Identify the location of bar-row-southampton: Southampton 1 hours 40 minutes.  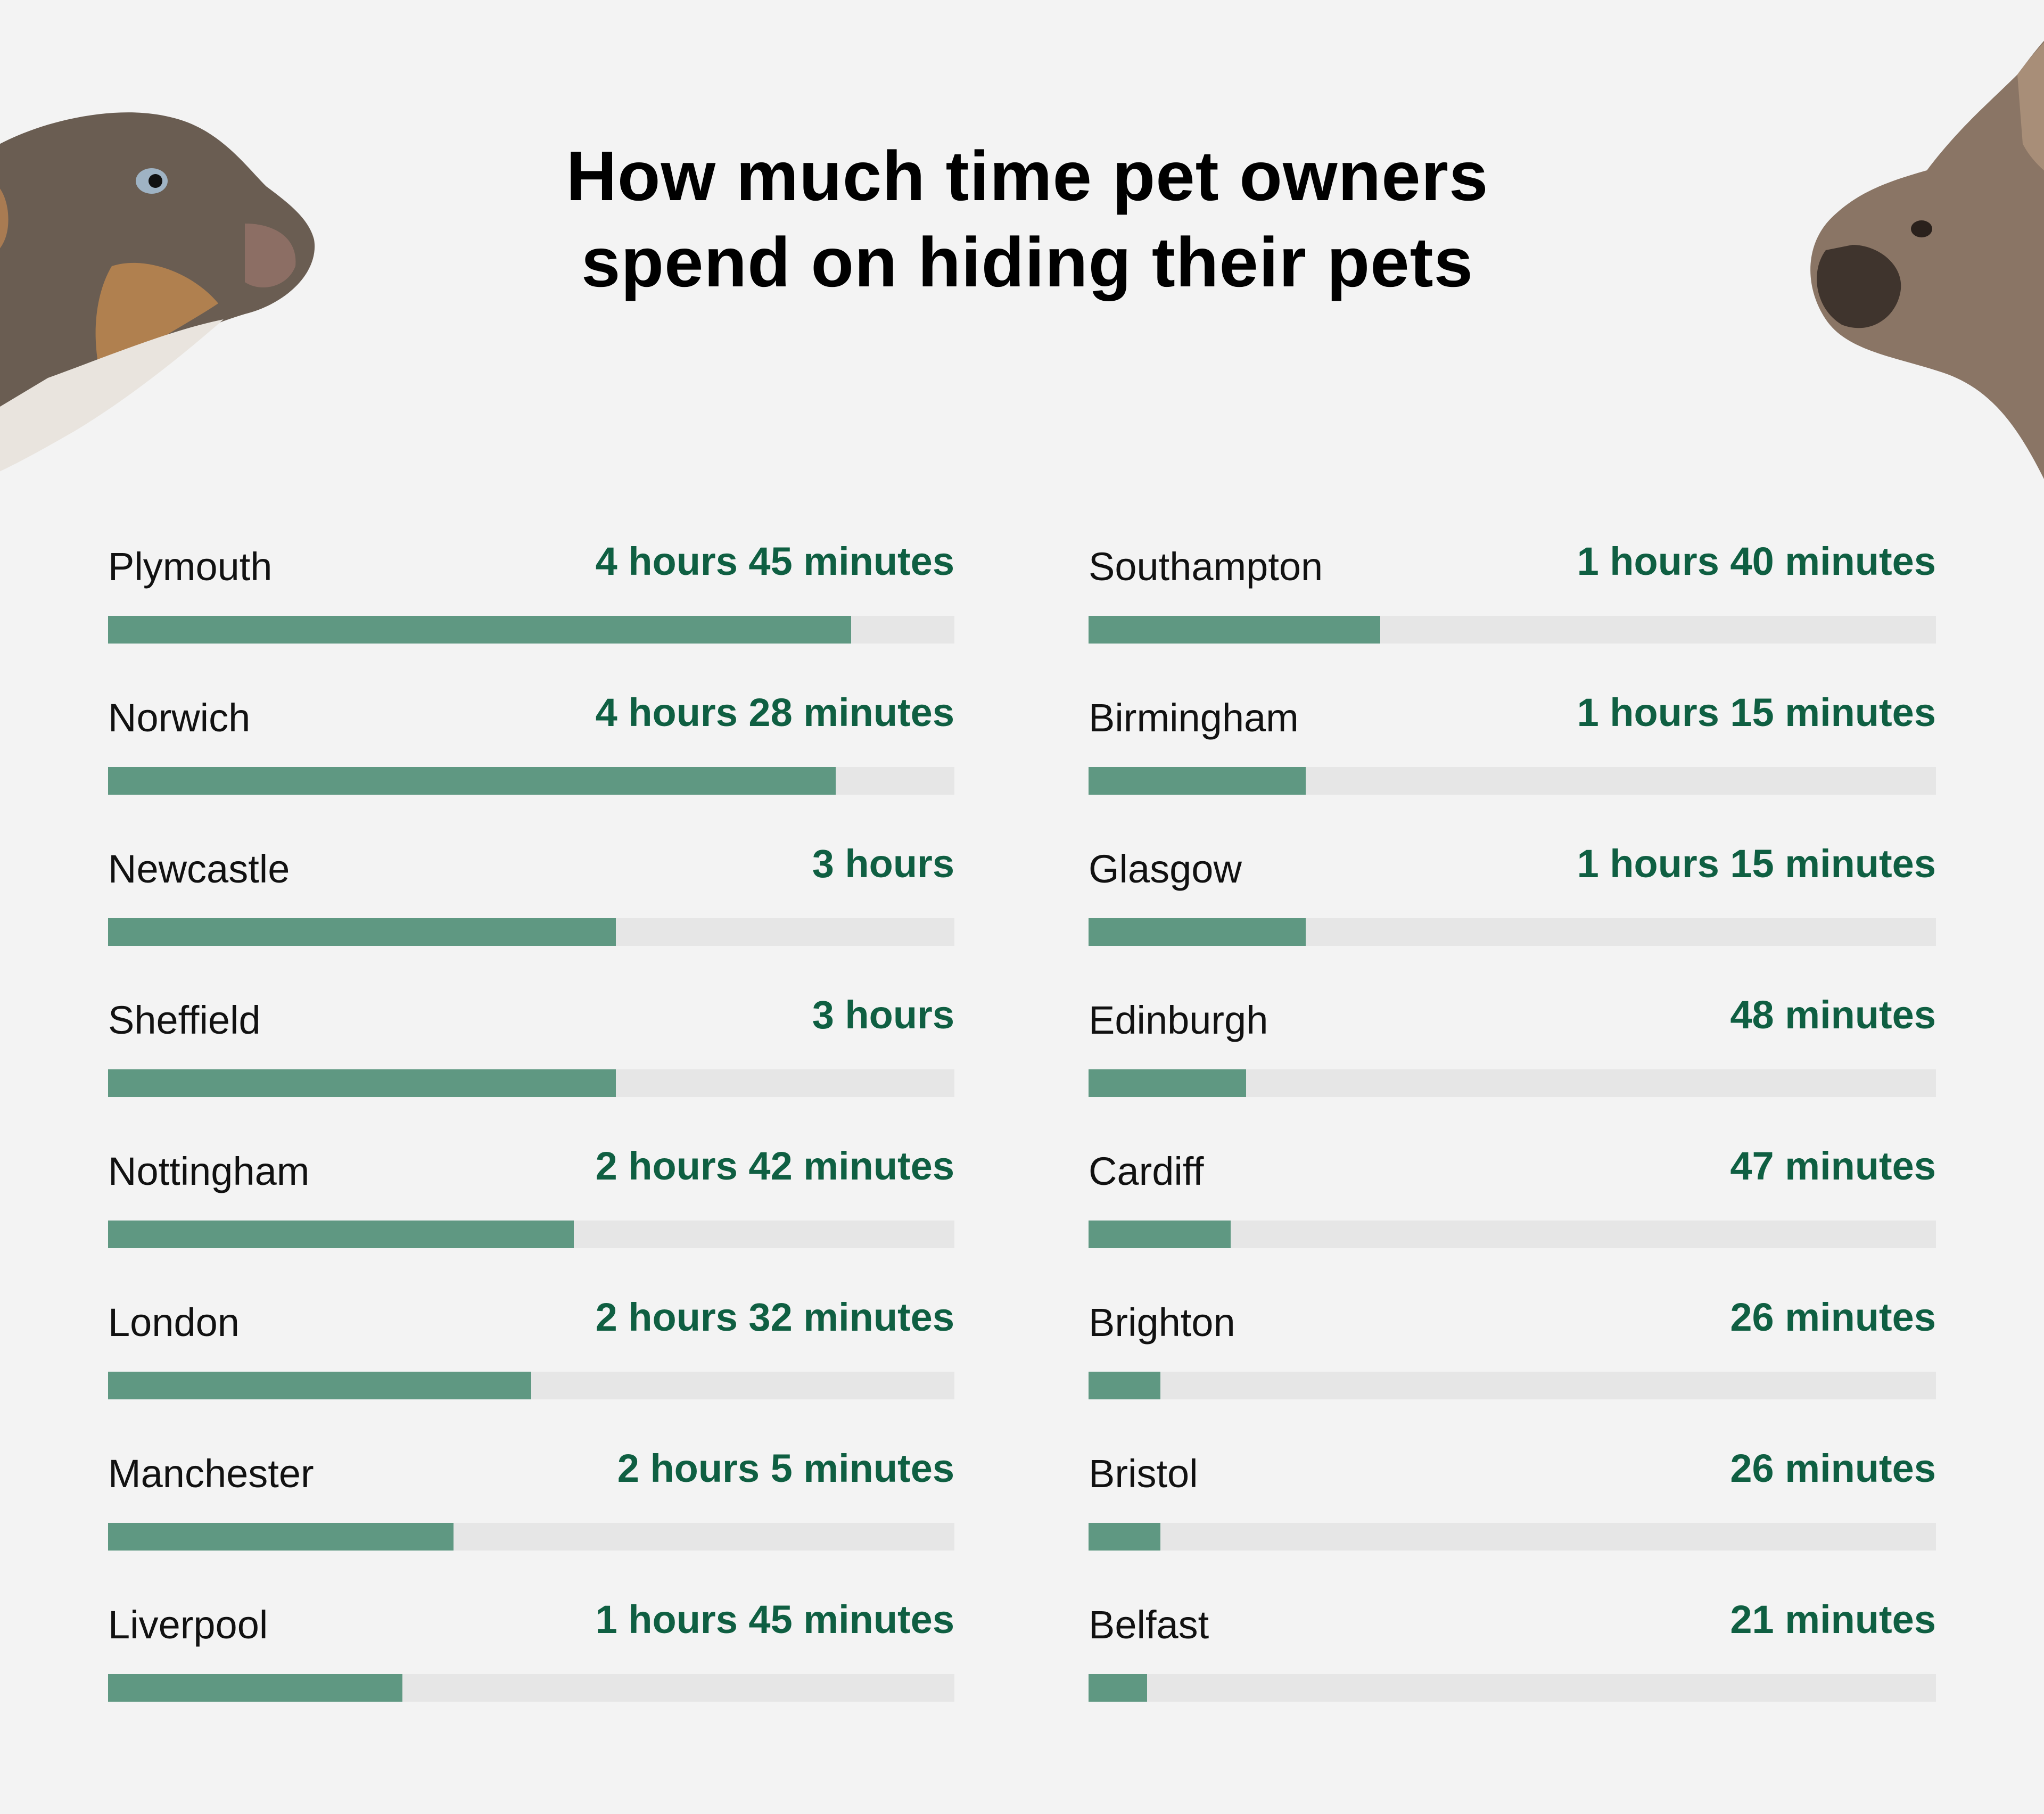
(1512, 594).